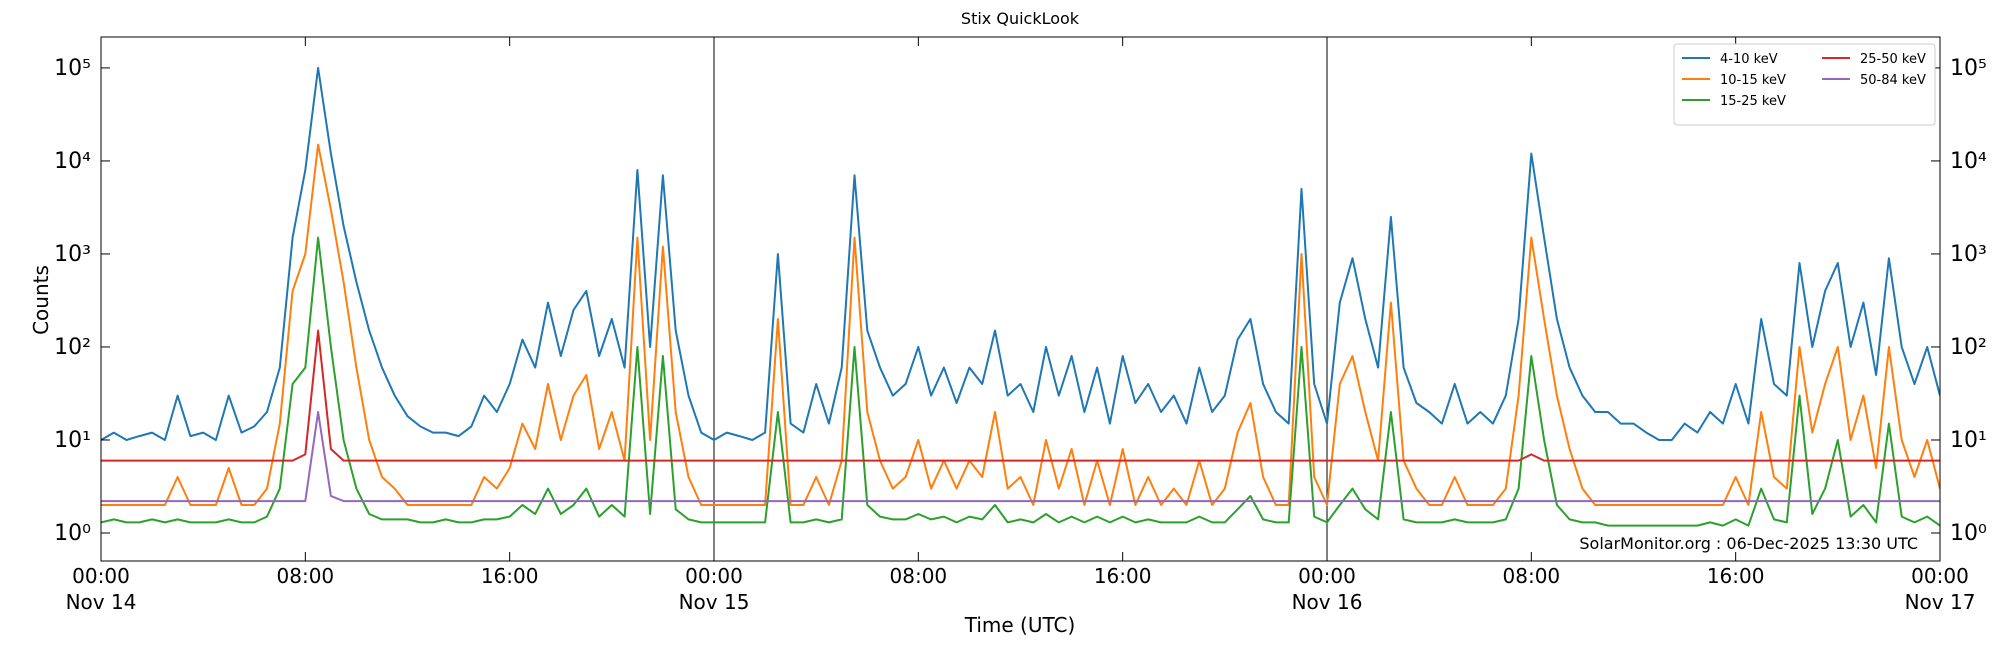  I want to click on legend-label: 4-10 keV, so click(1749, 59).